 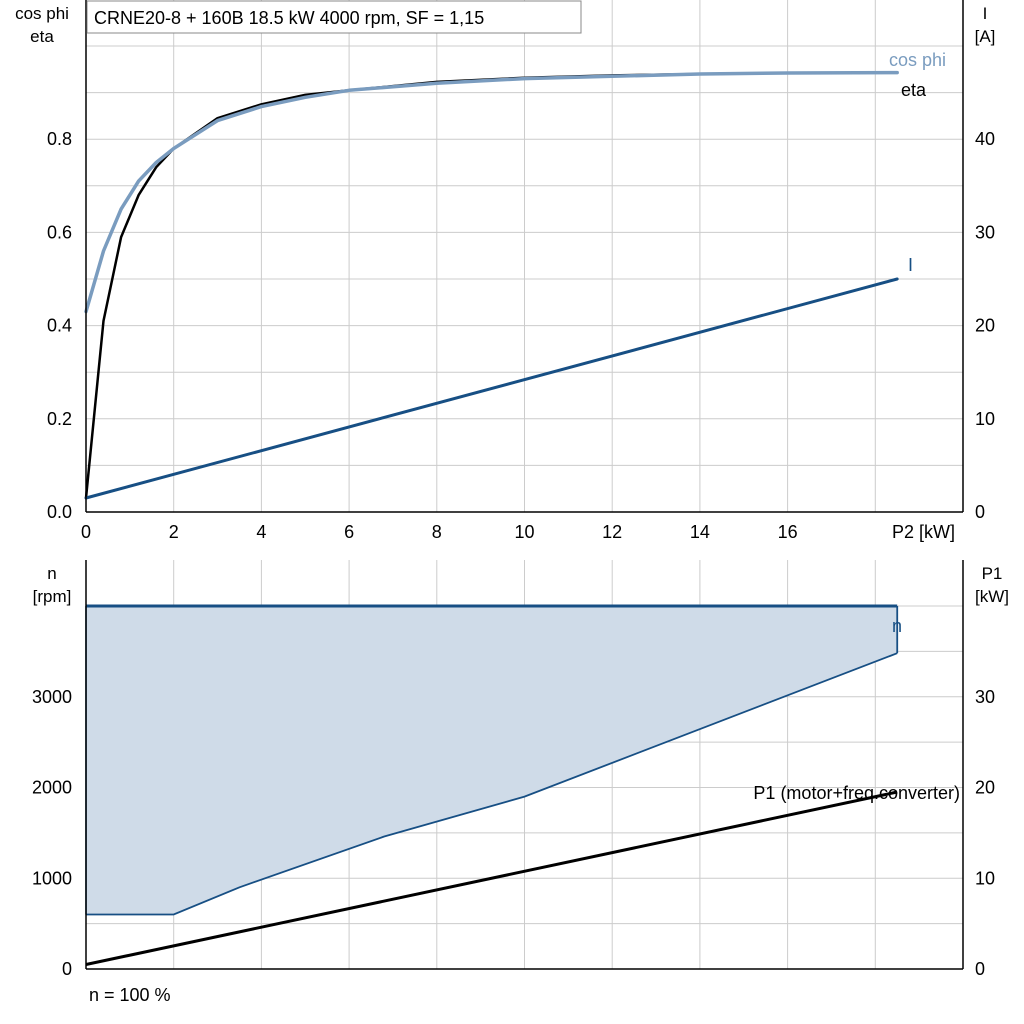 I want to click on top-left-y-tick-label: 0.8, so click(x=59, y=139).